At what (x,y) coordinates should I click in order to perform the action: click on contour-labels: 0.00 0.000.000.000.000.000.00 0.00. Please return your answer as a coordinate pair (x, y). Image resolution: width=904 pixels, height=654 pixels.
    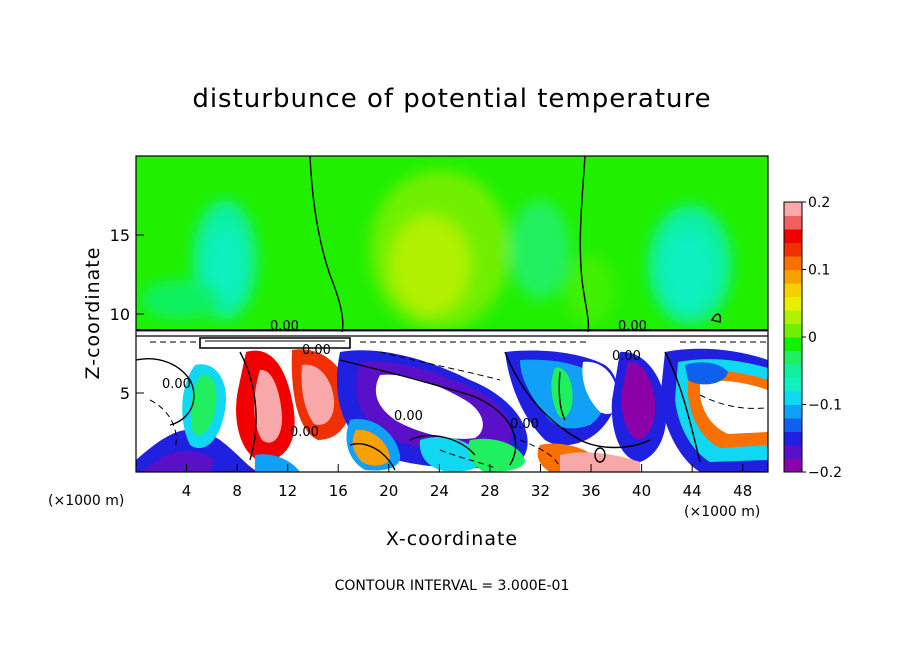
    Looking at the image, I should click on (404, 379).